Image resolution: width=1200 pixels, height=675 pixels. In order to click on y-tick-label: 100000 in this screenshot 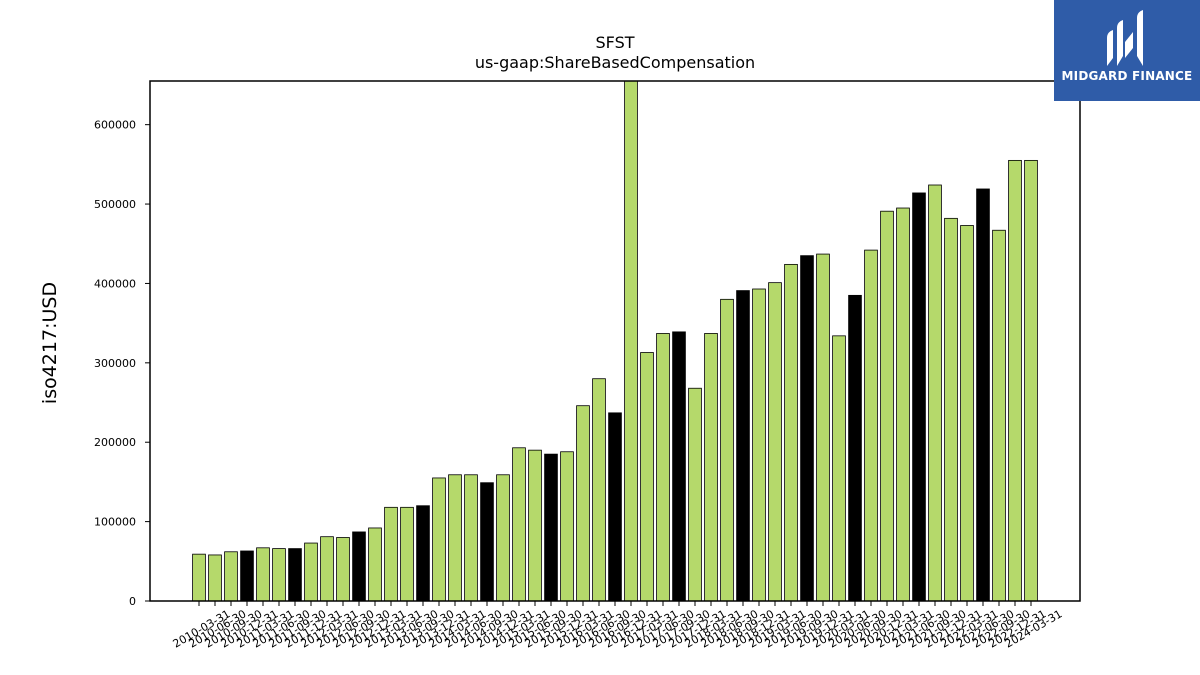, I will do `click(115, 522)`.